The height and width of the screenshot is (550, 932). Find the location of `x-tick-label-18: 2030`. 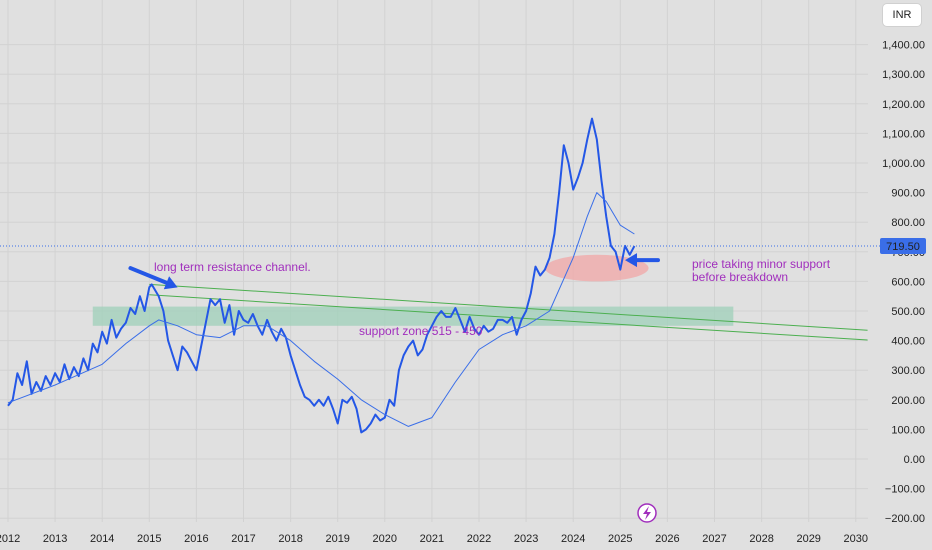

x-tick-label-18: 2030 is located at coordinates (856, 539).